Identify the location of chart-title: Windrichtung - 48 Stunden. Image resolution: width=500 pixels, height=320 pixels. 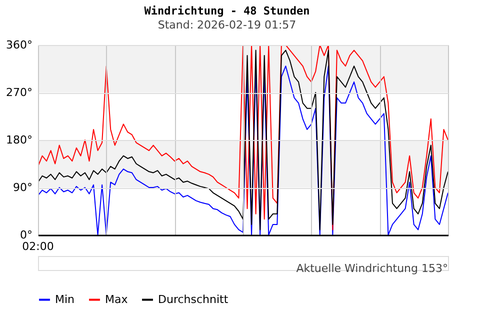
(227, 11).